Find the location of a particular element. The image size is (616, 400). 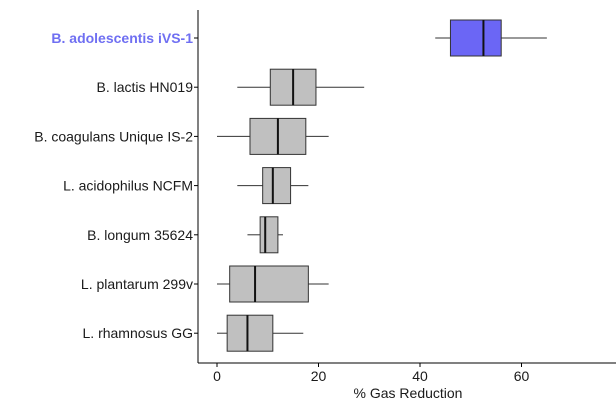

x-tick-label: 40 is located at coordinates (420, 376).